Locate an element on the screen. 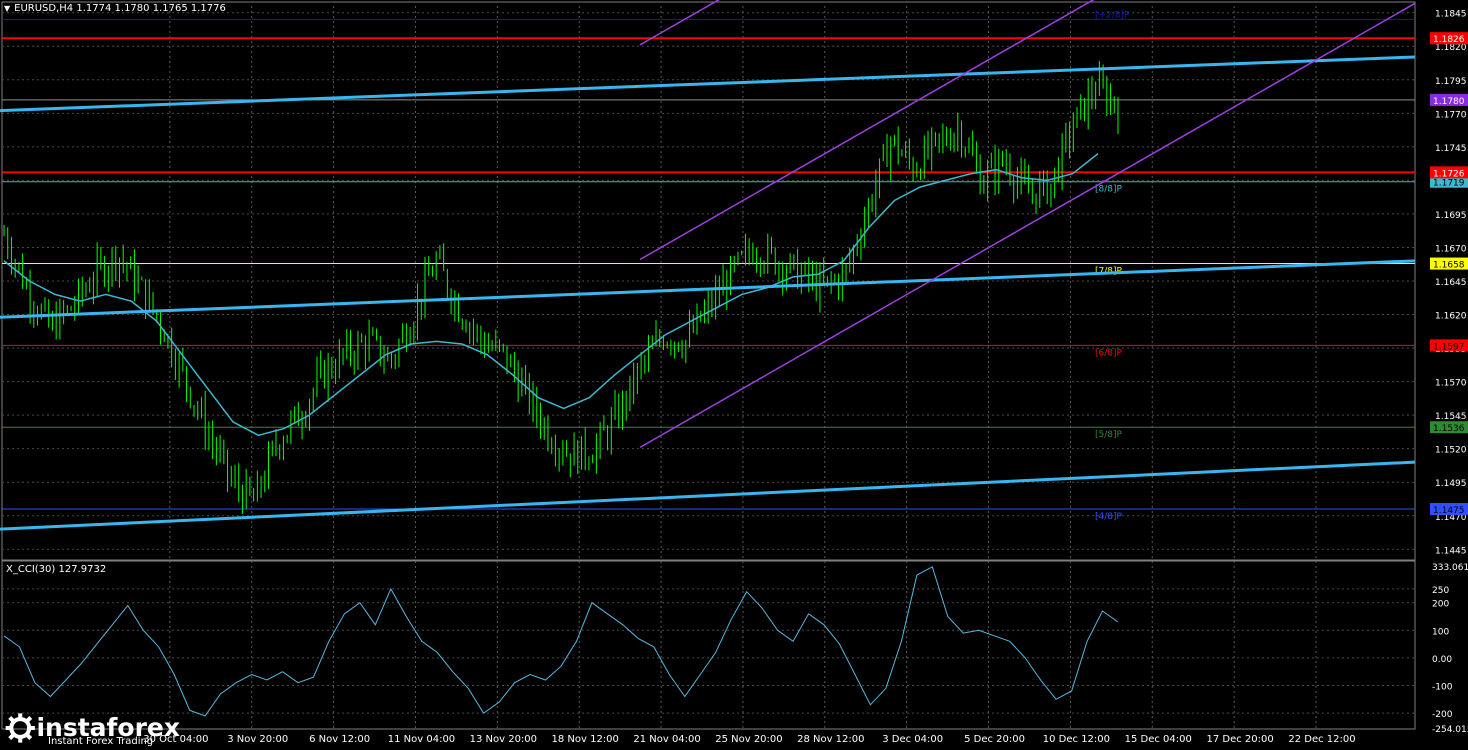 This screenshot has width=1468, height=750. price-tick-label: 1.1520 is located at coordinates (1451, 451).